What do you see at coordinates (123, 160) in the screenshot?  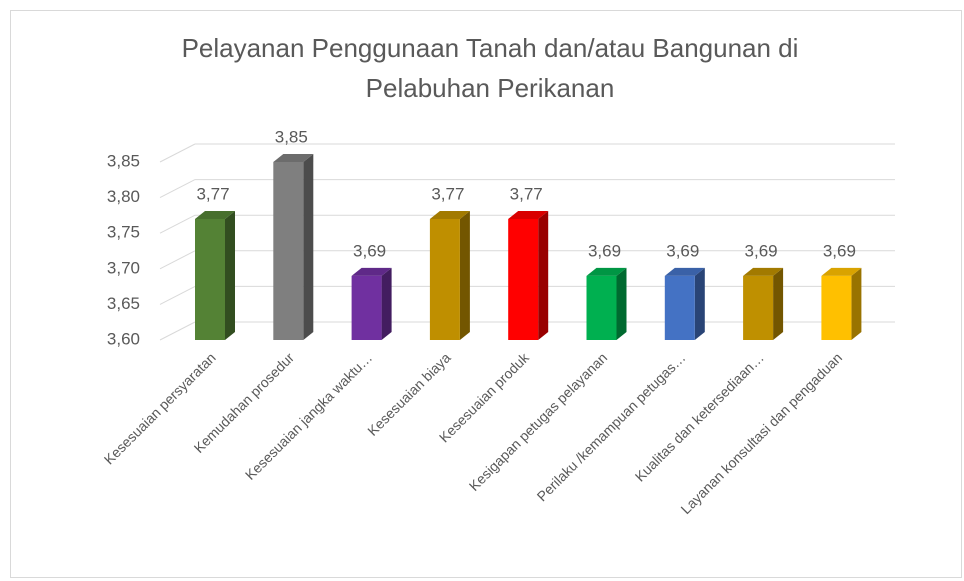 I see `y-tick-label: 3,85` at bounding box center [123, 160].